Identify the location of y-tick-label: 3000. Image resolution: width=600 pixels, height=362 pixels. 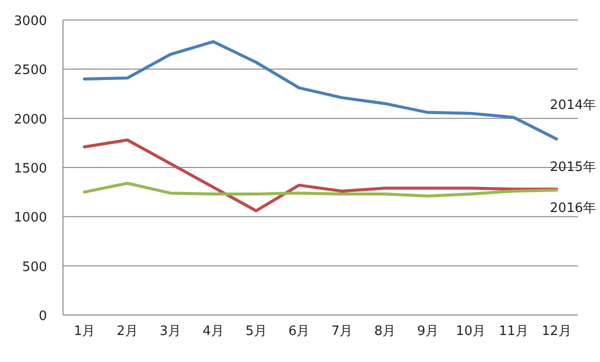
(30, 21).